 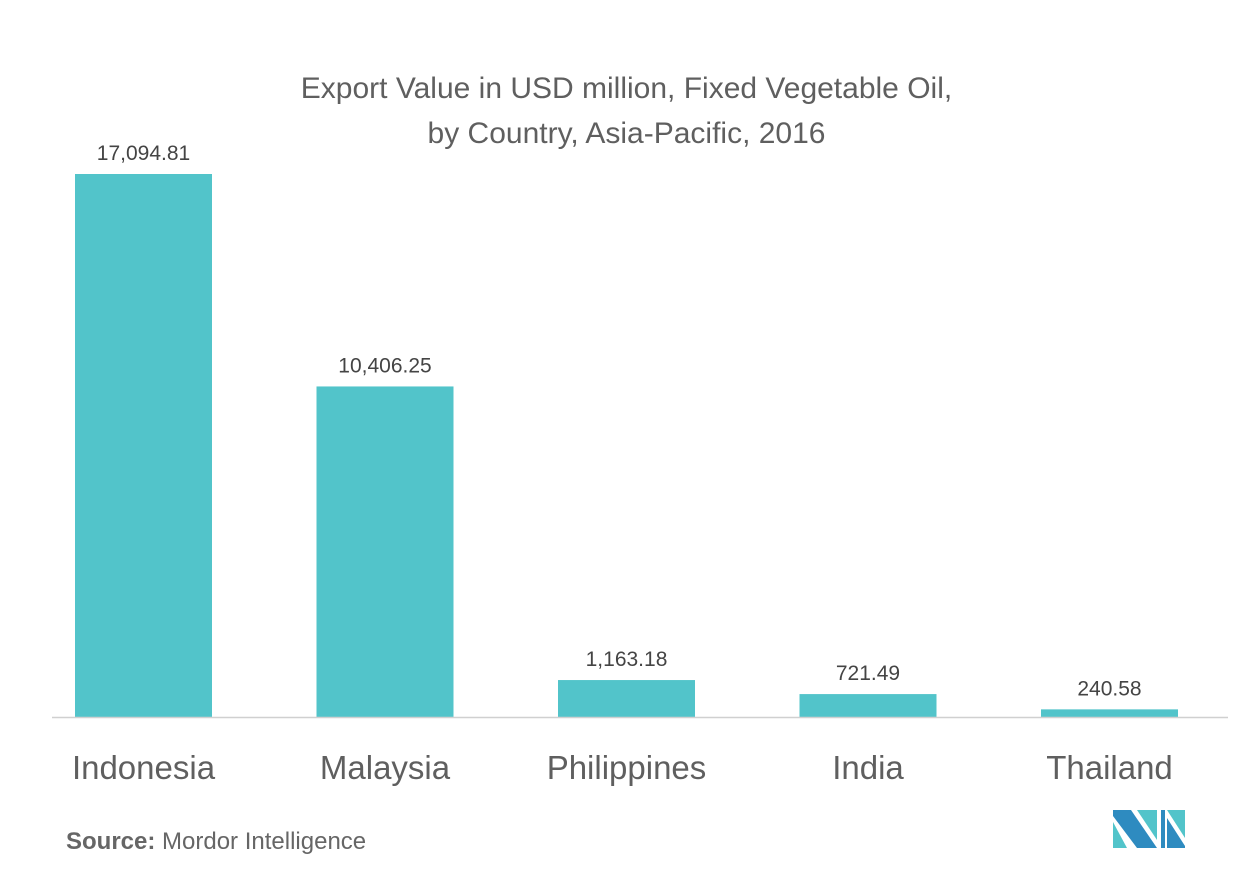 What do you see at coordinates (1109, 713) in the screenshot?
I see `bar-thailand` at bounding box center [1109, 713].